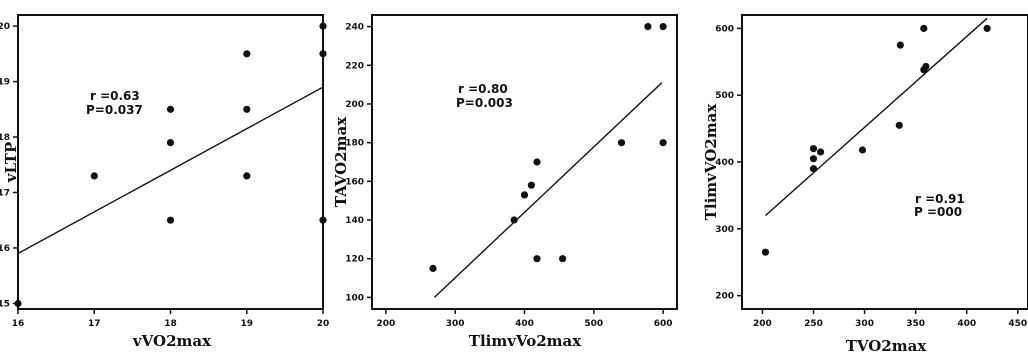  What do you see at coordinates (724, 230) in the screenshot?
I see `y-tick-label: 300` at bounding box center [724, 230].